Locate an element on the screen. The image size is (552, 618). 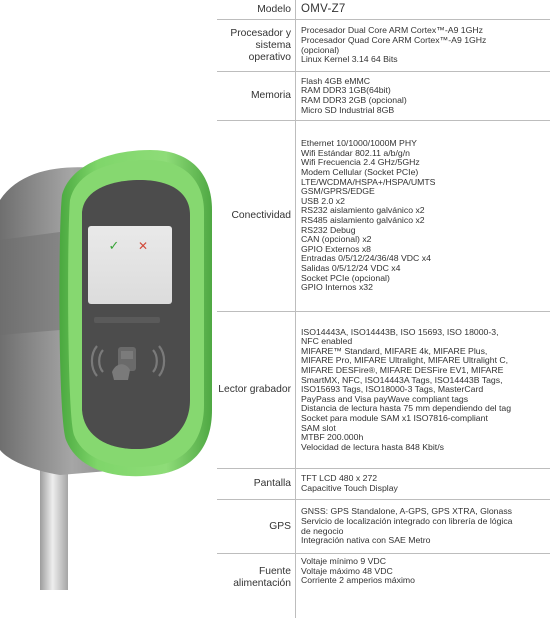
spec-row-modelo: Modelo OMV-Z7 is located at coordinates (383, 10).